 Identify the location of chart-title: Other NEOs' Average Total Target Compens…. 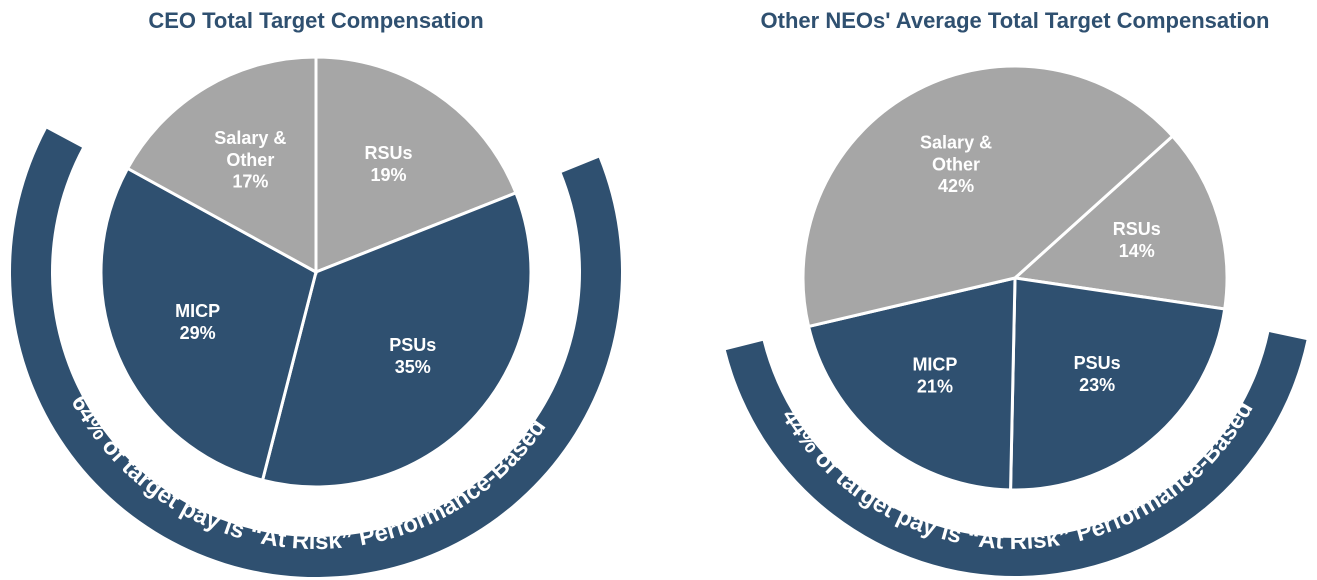
(1015, 20).